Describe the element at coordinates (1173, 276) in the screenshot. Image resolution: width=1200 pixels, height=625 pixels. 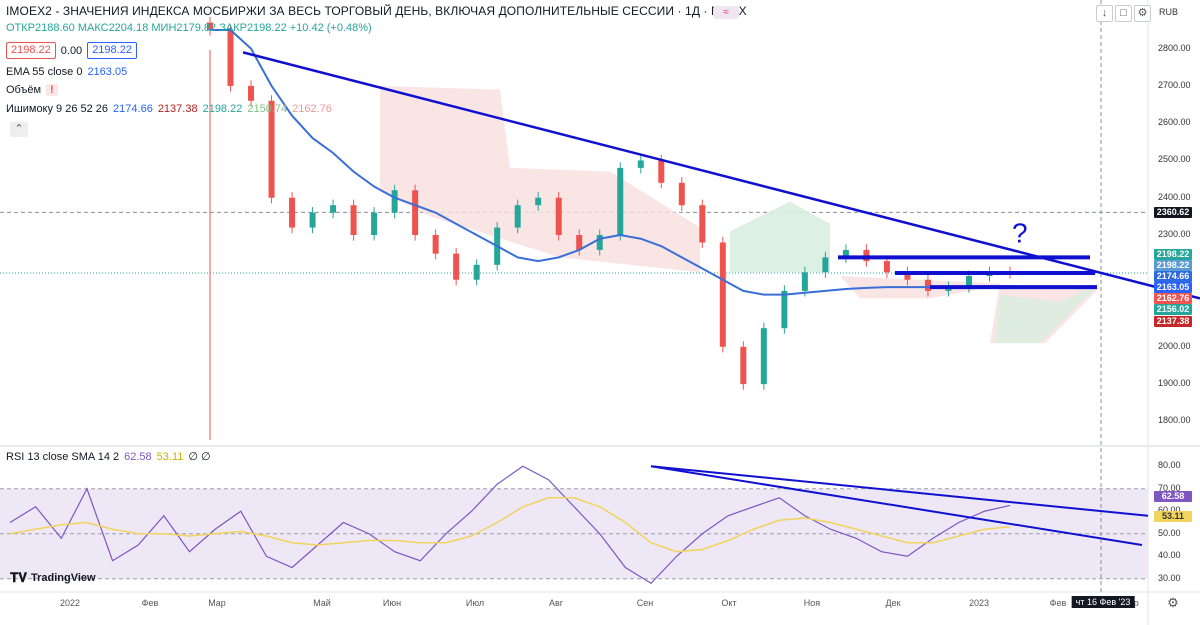
I see `price-tag-3: 2174.66` at that location.